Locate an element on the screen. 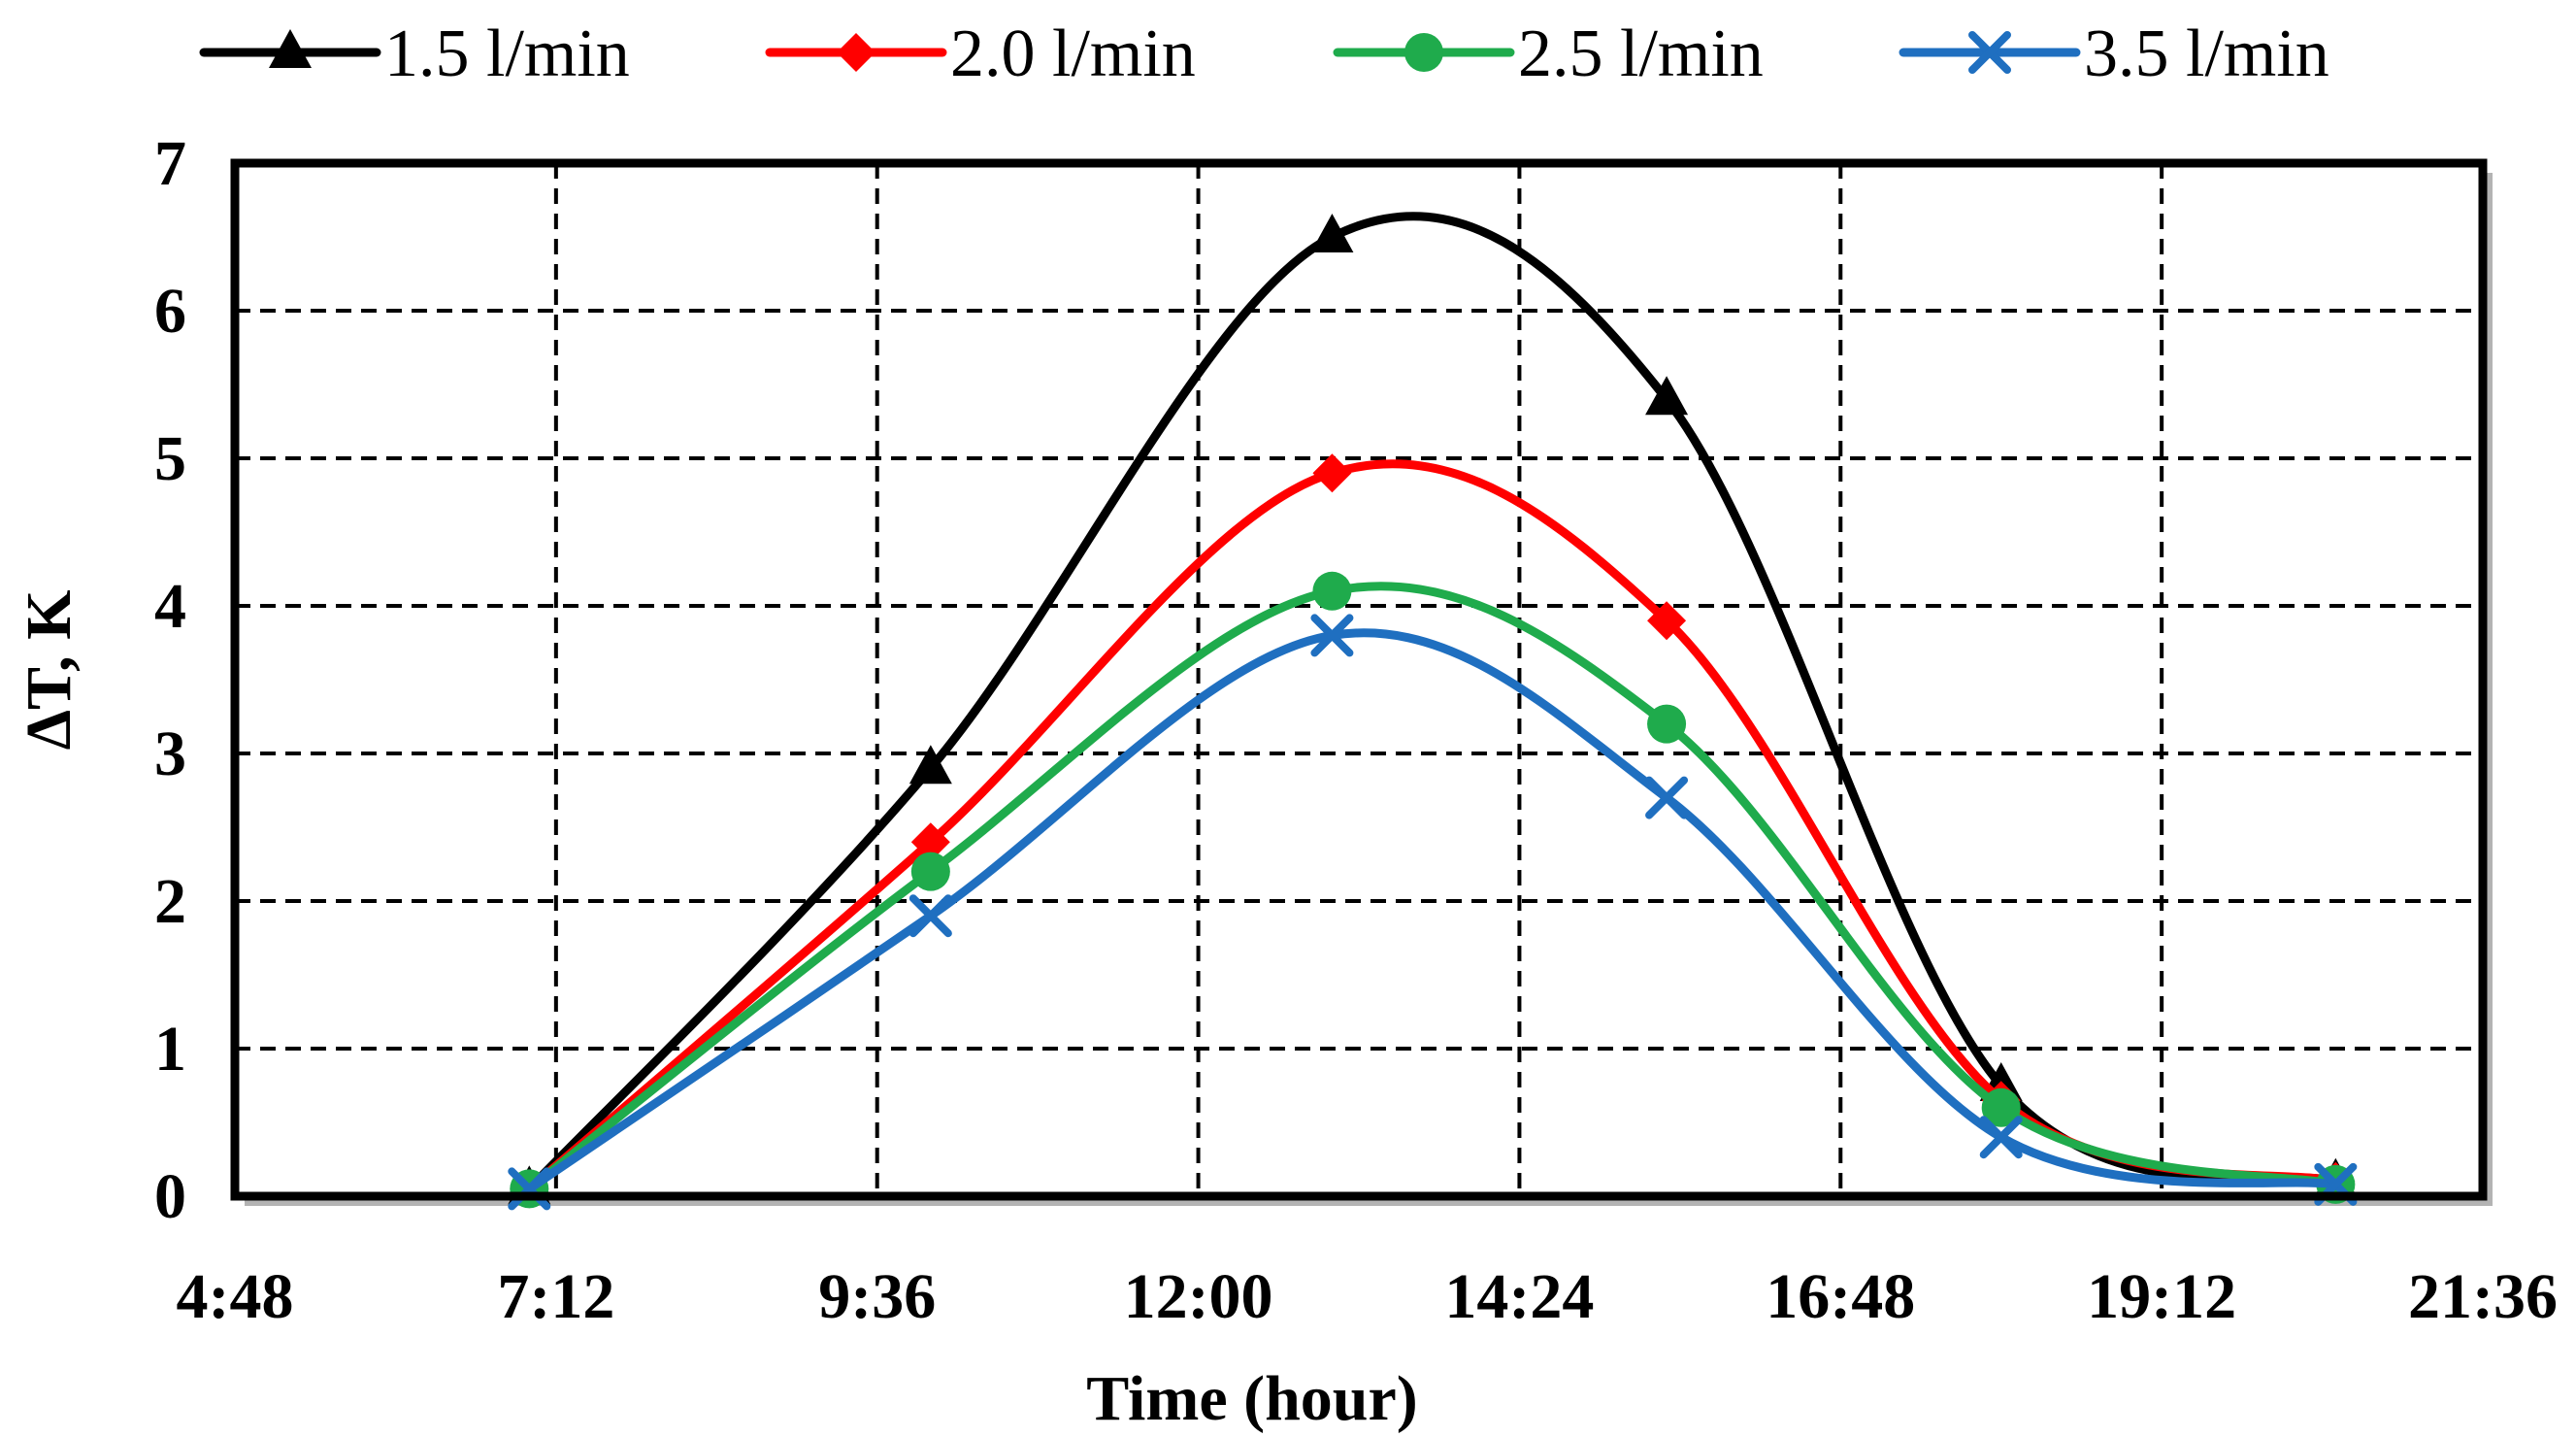 This screenshot has height=1437, width=2576. y-tick-label: 4 is located at coordinates (170, 607).